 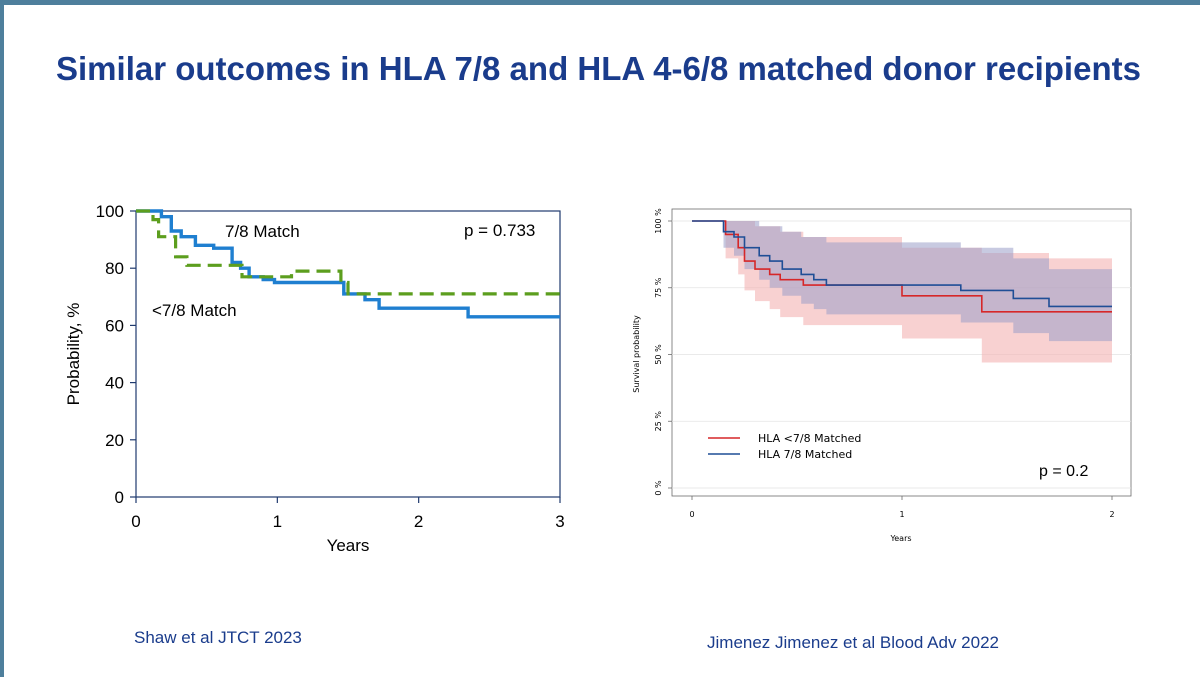 What do you see at coordinates (658, 287) in the screenshot?
I see `right-y-tick-label: 75 %` at bounding box center [658, 287].